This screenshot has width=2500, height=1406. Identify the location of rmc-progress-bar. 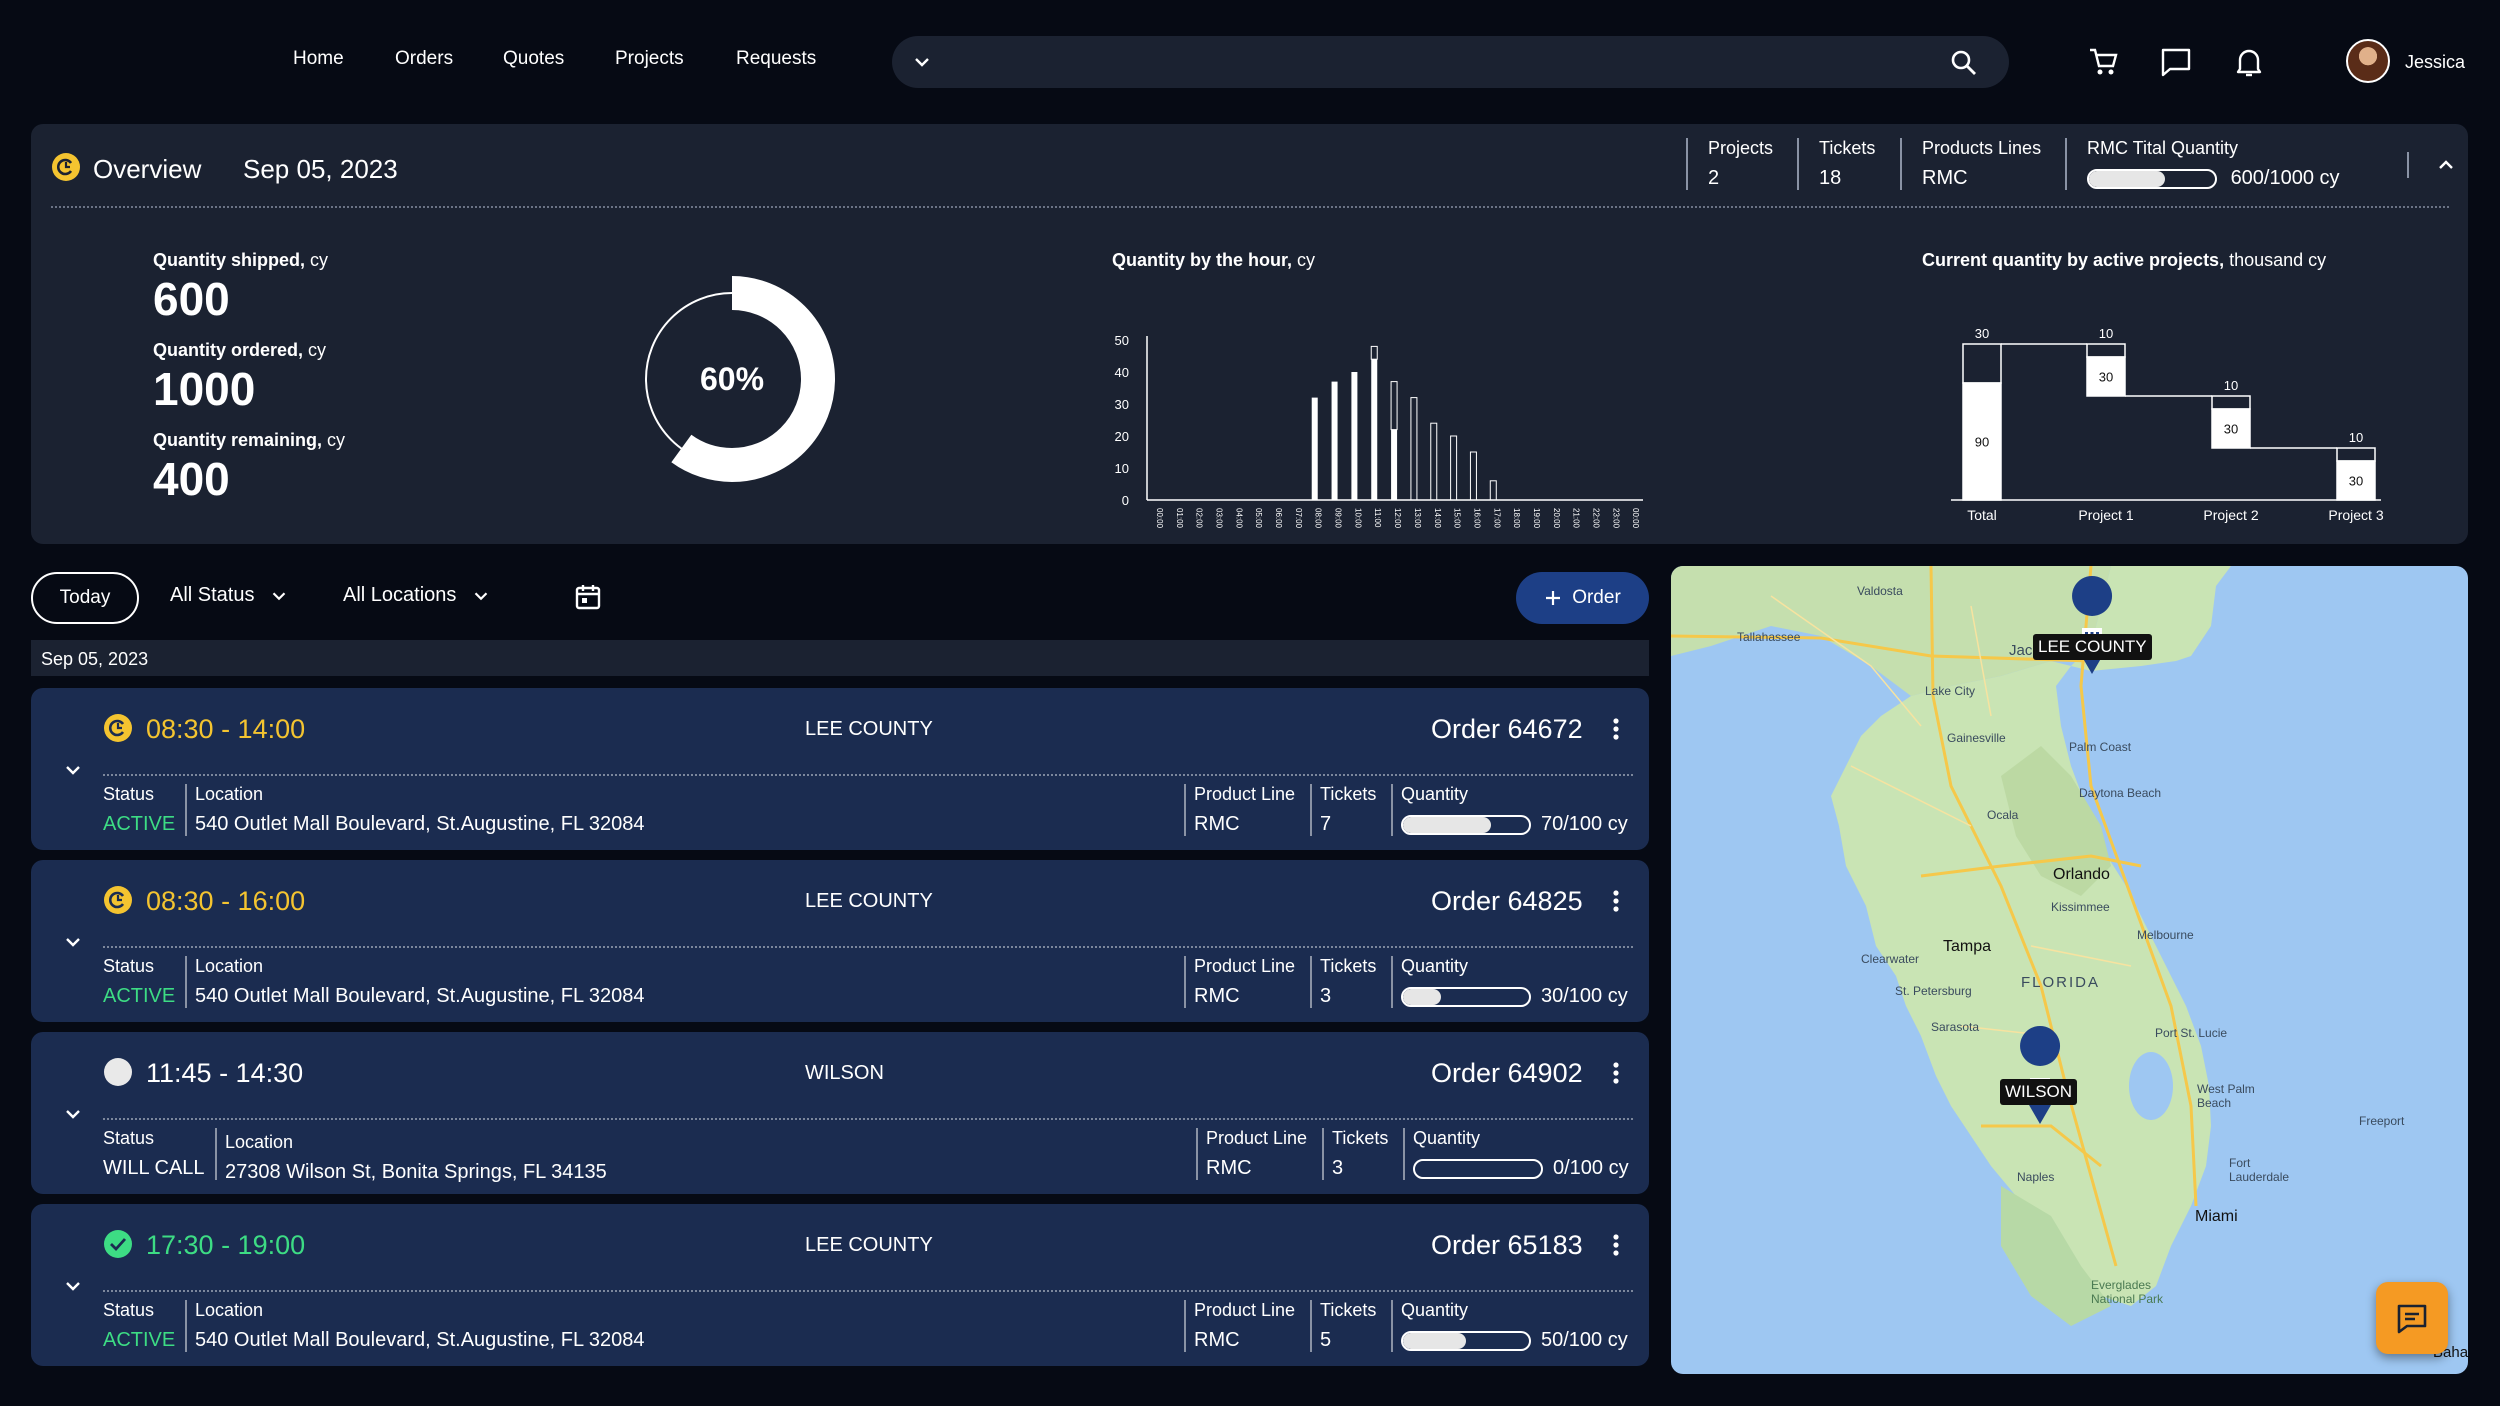
(2152, 178).